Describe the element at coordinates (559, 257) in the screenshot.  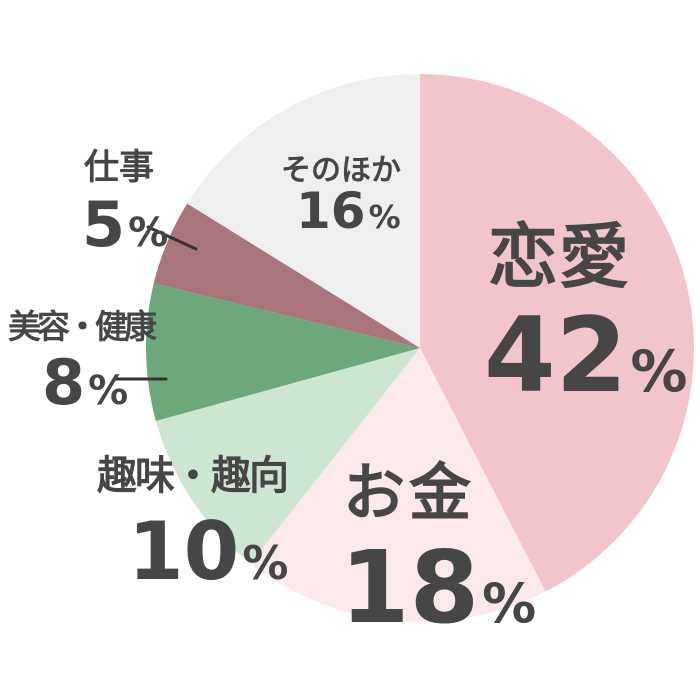
I see `slice-label-love: 恋愛` at that location.